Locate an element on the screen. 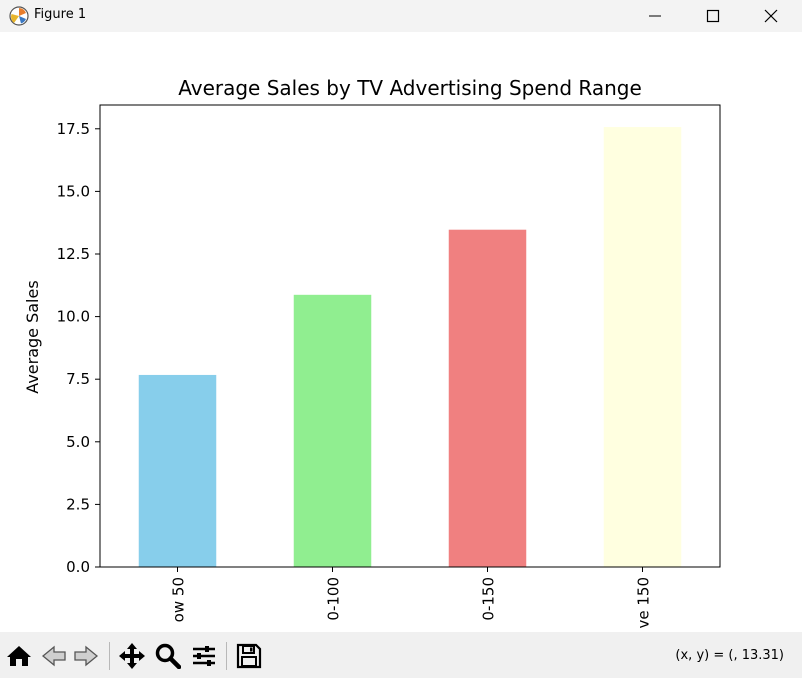 This screenshot has width=802, height=678. minimize-icon is located at coordinates (655, 16).